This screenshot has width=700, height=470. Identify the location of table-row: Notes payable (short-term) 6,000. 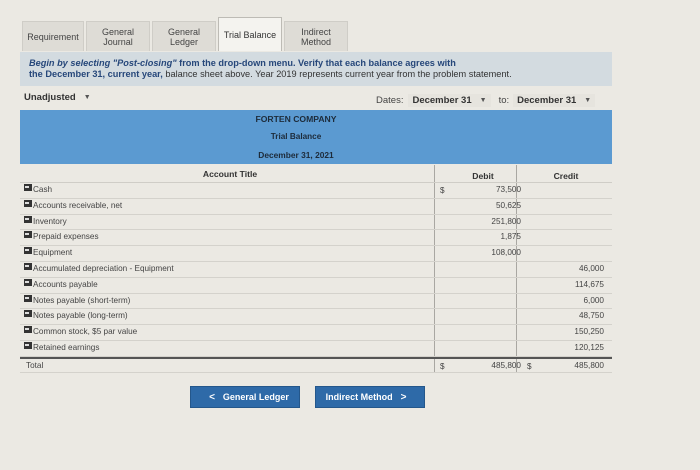
(316, 301).